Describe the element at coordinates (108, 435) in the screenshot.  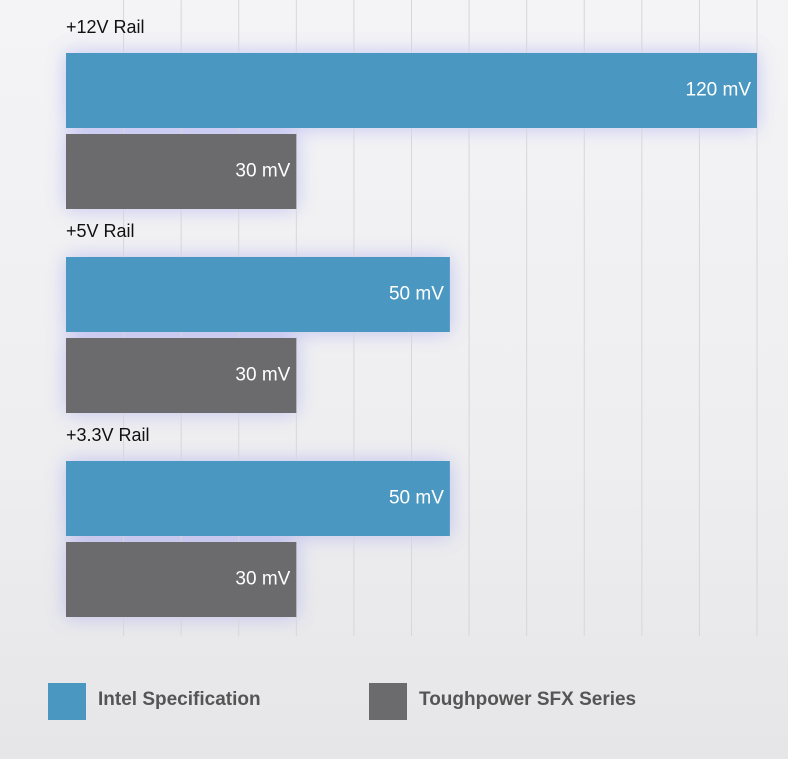
I see `category-label: +3.3V Rail` at that location.